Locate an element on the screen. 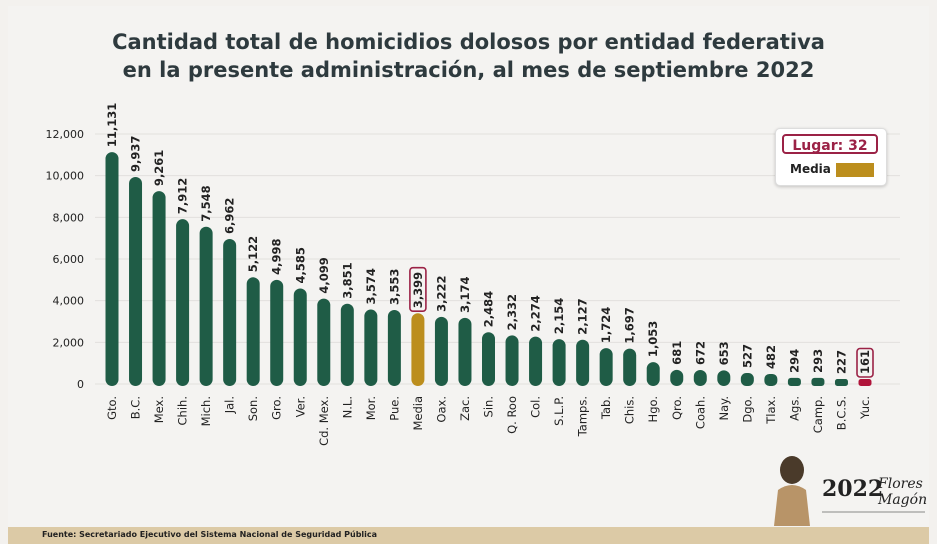  value-label: 2,332 is located at coordinates (512, 312).